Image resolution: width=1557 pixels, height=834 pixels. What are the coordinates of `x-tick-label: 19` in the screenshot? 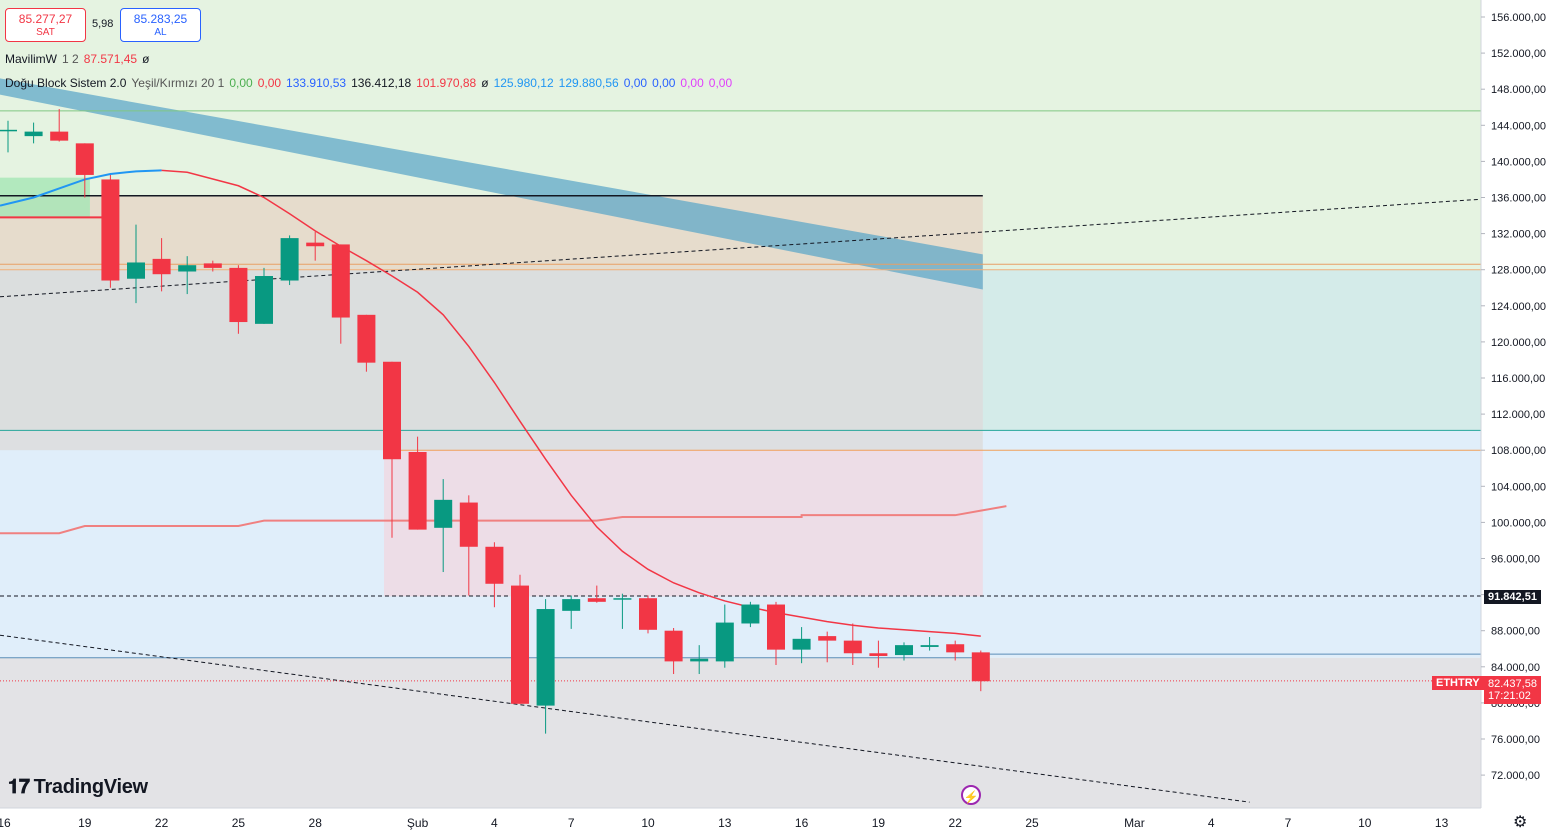 It's located at (85, 823).